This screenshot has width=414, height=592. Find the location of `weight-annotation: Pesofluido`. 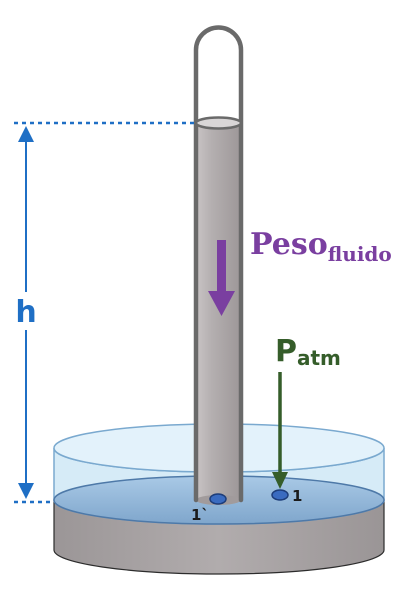

weight-annotation: Pesofluido is located at coordinates (300, 271).